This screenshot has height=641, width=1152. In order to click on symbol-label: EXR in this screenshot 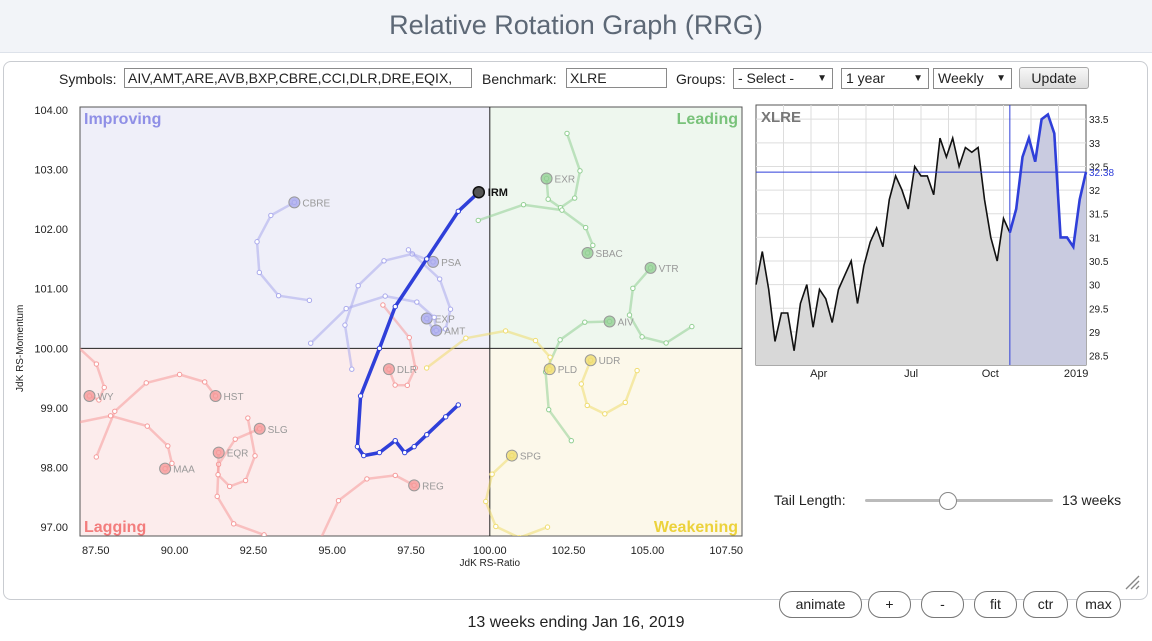, I will do `click(565, 180)`.